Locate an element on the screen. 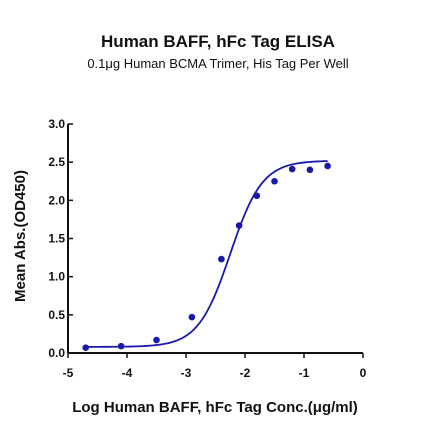 The width and height of the screenshot is (441, 427). x-tick-label: -2 is located at coordinates (245, 373).